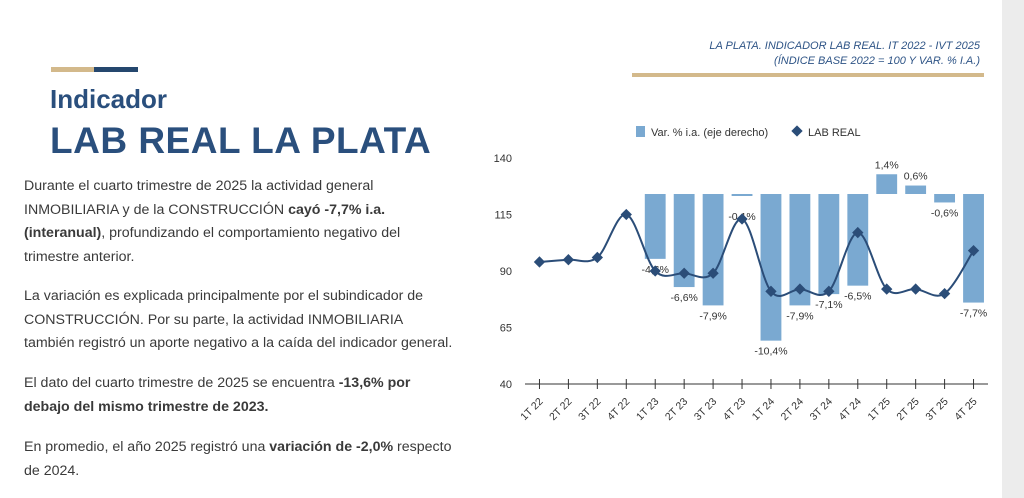 The height and width of the screenshot is (498, 1024). I want to click on x-tick-label-0: 1T 22, so click(531, 409).